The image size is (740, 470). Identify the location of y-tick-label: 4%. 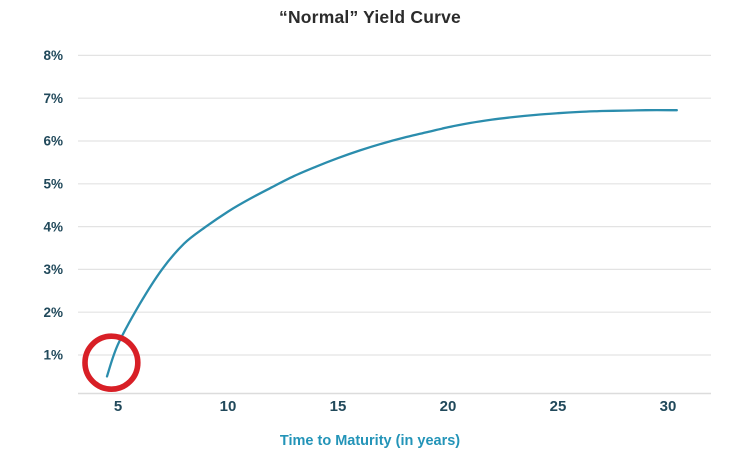
(53, 226).